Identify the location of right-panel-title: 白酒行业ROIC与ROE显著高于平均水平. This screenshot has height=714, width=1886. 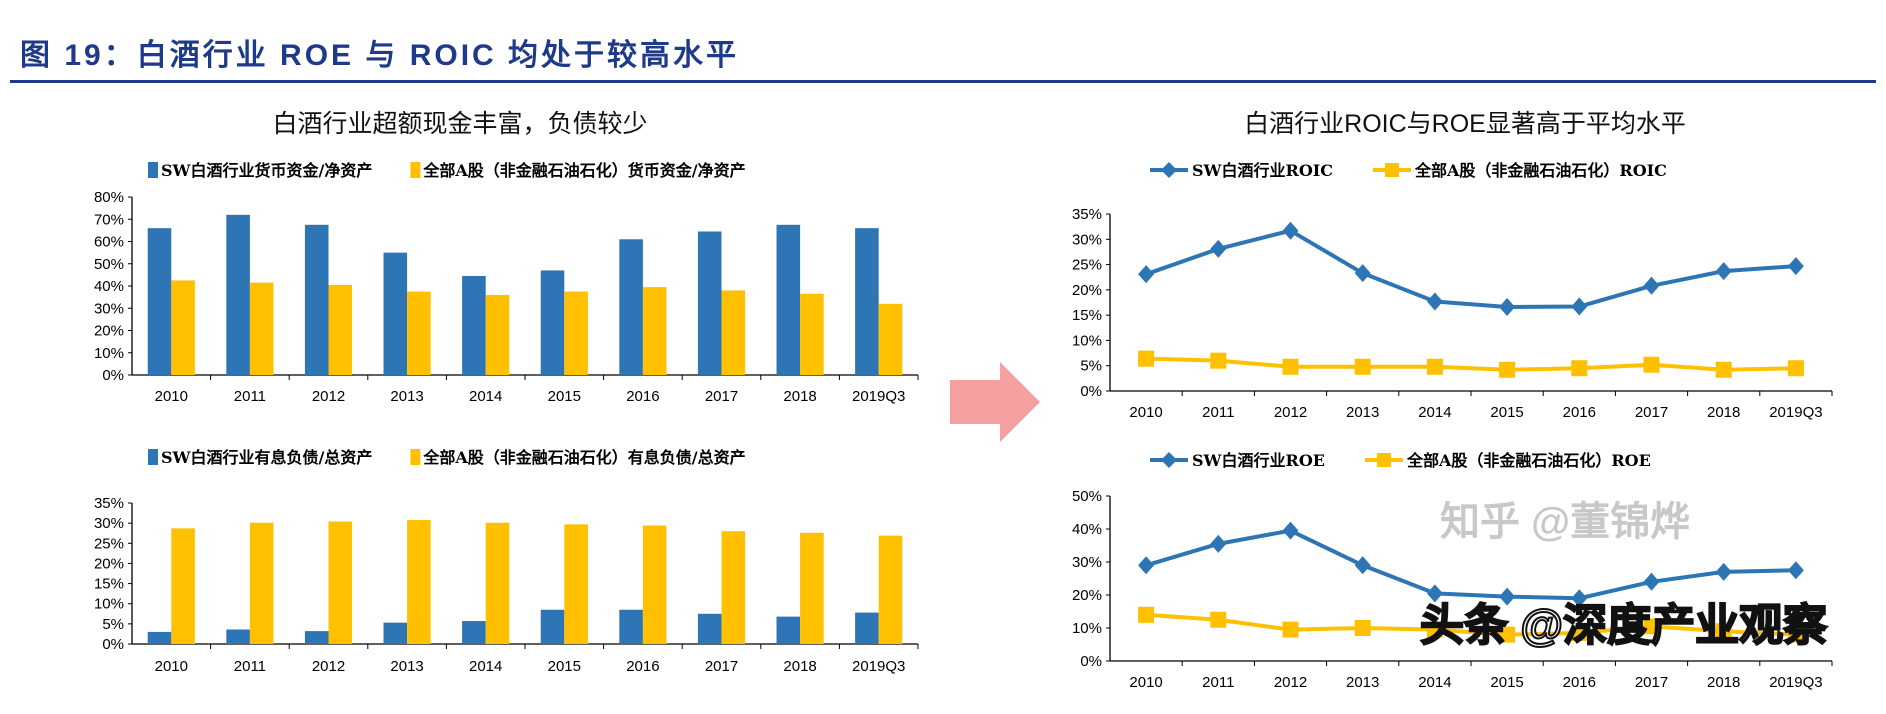
(1465, 124).